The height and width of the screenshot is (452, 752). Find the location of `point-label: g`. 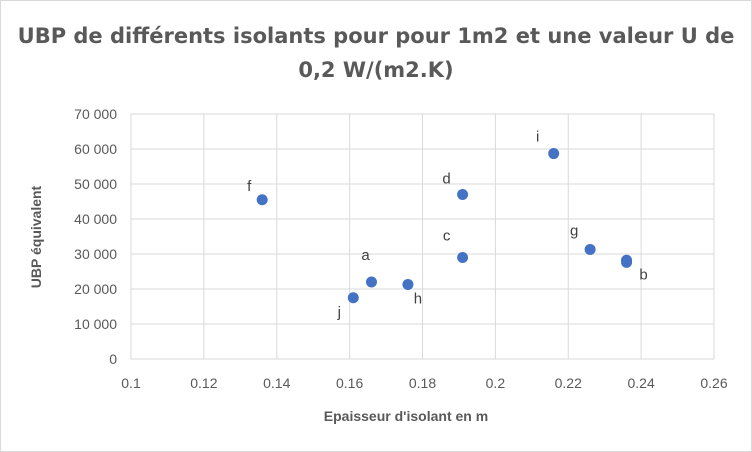

point-label: g is located at coordinates (574, 230).